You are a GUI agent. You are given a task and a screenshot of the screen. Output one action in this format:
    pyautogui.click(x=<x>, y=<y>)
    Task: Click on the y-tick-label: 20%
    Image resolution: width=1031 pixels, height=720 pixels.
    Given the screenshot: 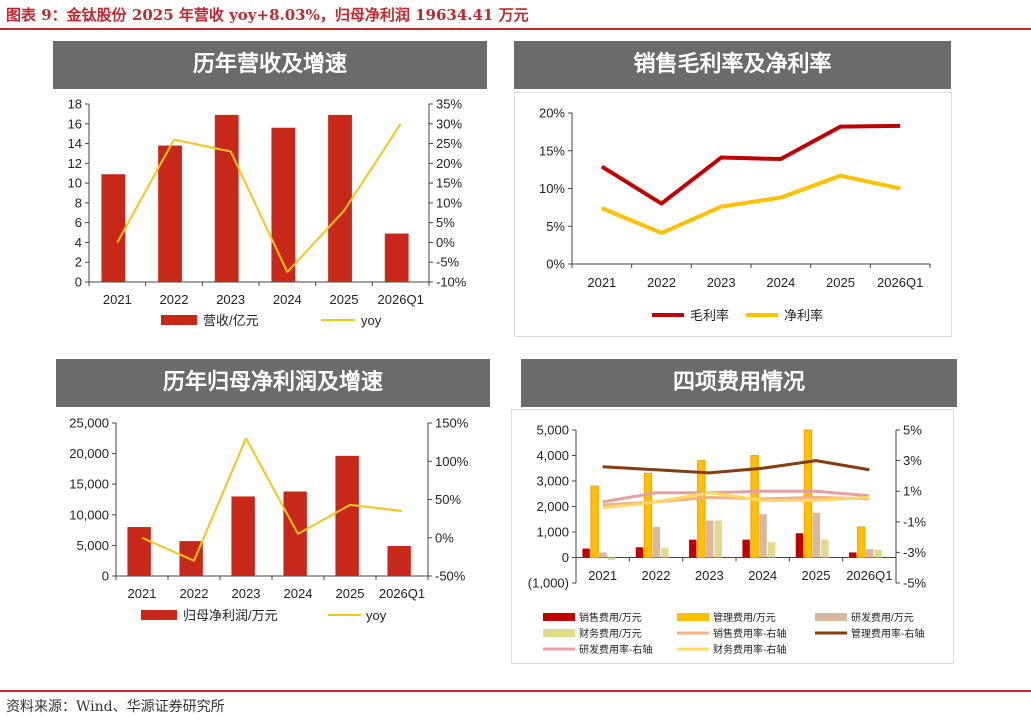 What is the action you would take?
    pyautogui.click(x=552, y=113)
    